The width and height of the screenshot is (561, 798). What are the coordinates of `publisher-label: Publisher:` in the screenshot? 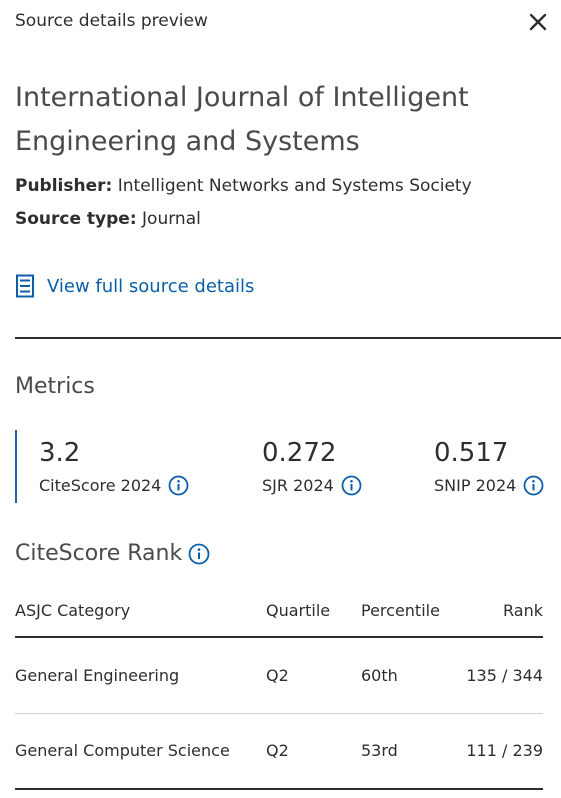 It's located at (64, 186).